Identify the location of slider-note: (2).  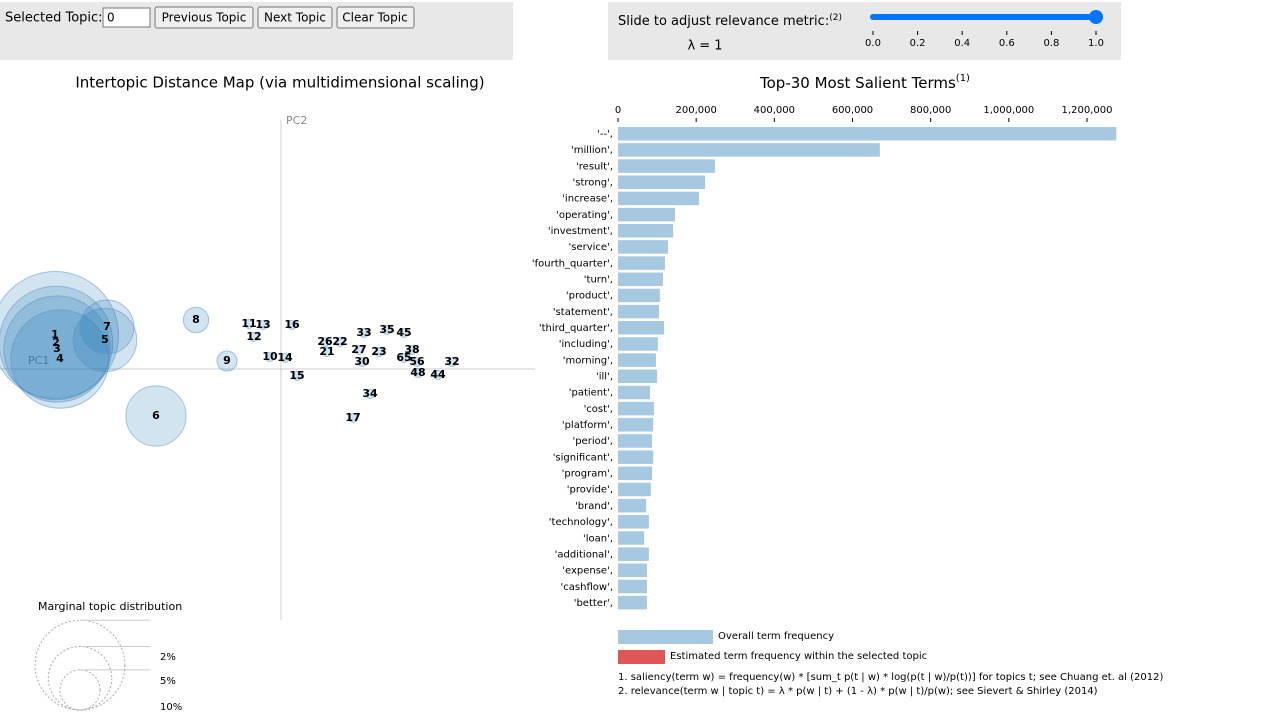
(835, 18).